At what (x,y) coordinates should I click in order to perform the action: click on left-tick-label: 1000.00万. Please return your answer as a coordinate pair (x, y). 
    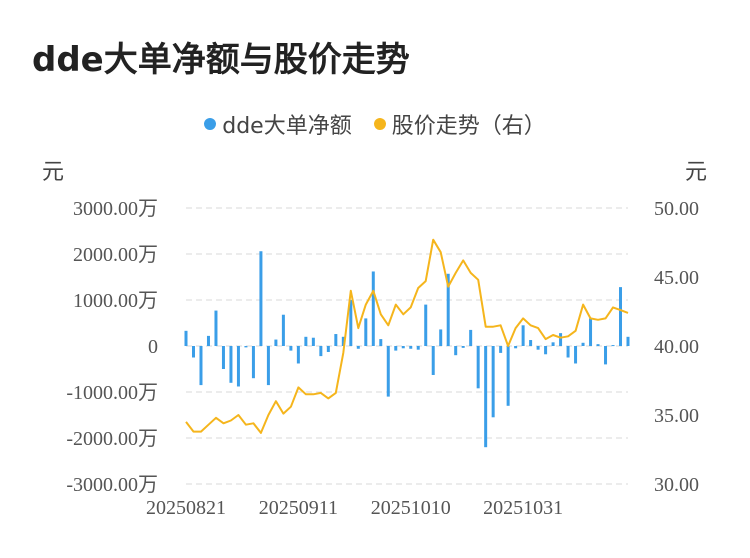
    Looking at the image, I should click on (115, 301).